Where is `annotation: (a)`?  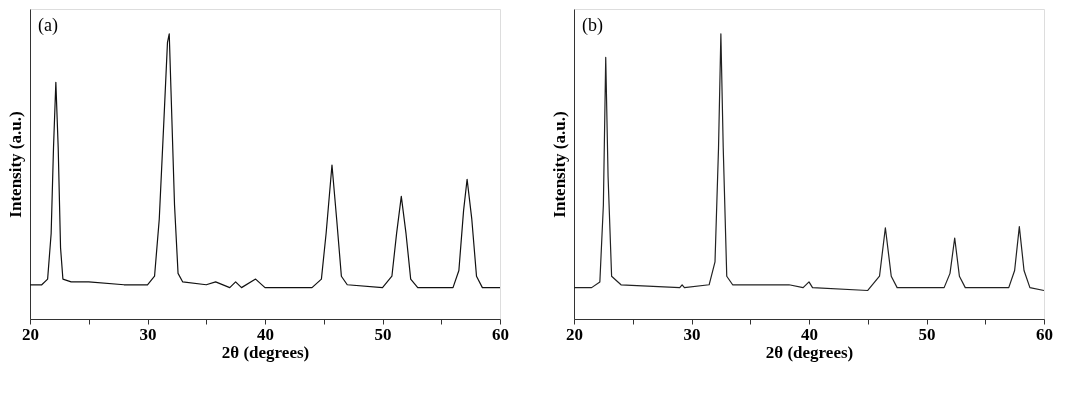
annotation: (a) is located at coordinates (48, 25).